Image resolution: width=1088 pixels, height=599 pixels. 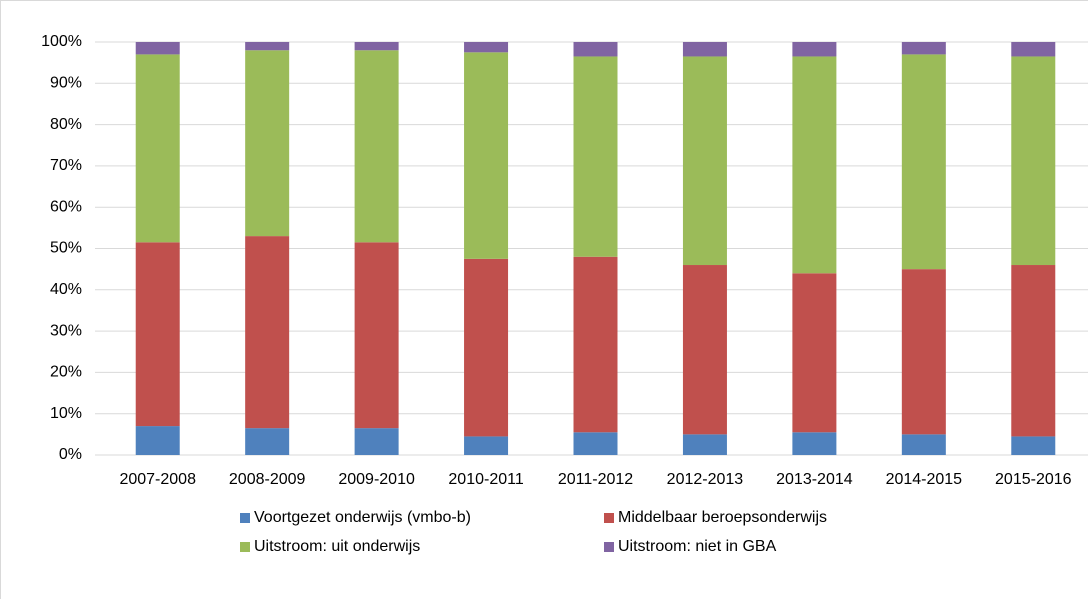 What do you see at coordinates (66, 413) in the screenshot?
I see `y-tick-label: 10%` at bounding box center [66, 413].